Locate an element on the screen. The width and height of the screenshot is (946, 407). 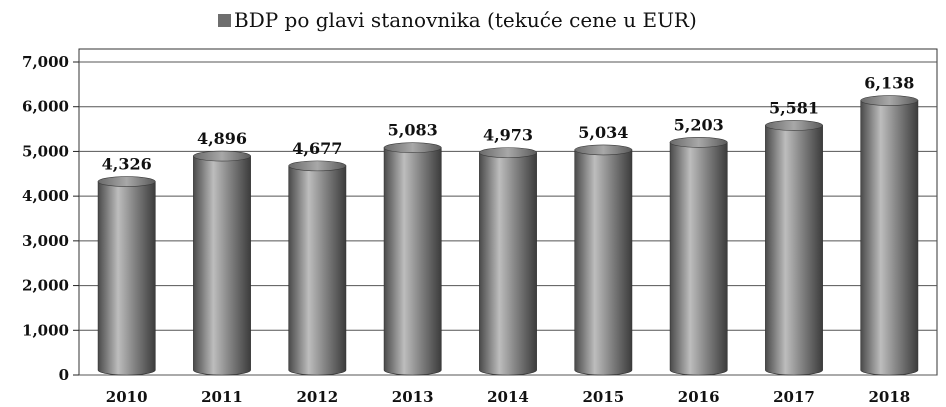
data-label: 5,581 is located at coordinates (794, 107).